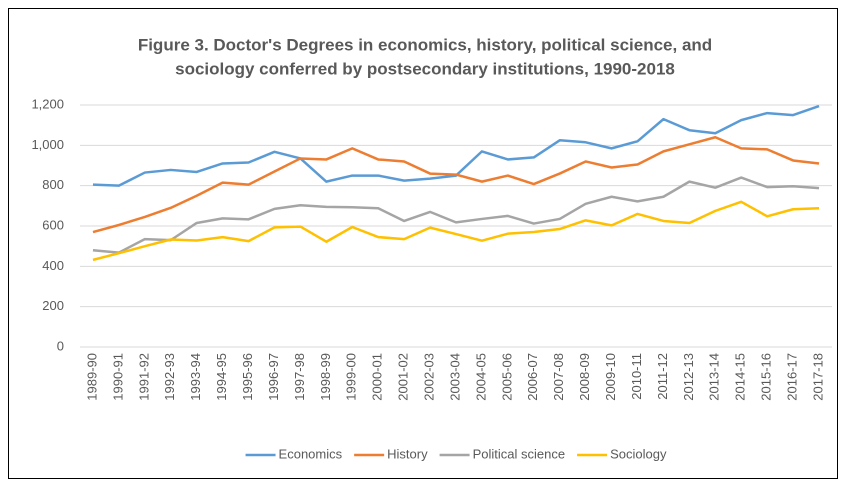 The width and height of the screenshot is (846, 481). Describe the element at coordinates (532, 377) in the screenshot. I see `x-tick-label: 2006-07` at that location.